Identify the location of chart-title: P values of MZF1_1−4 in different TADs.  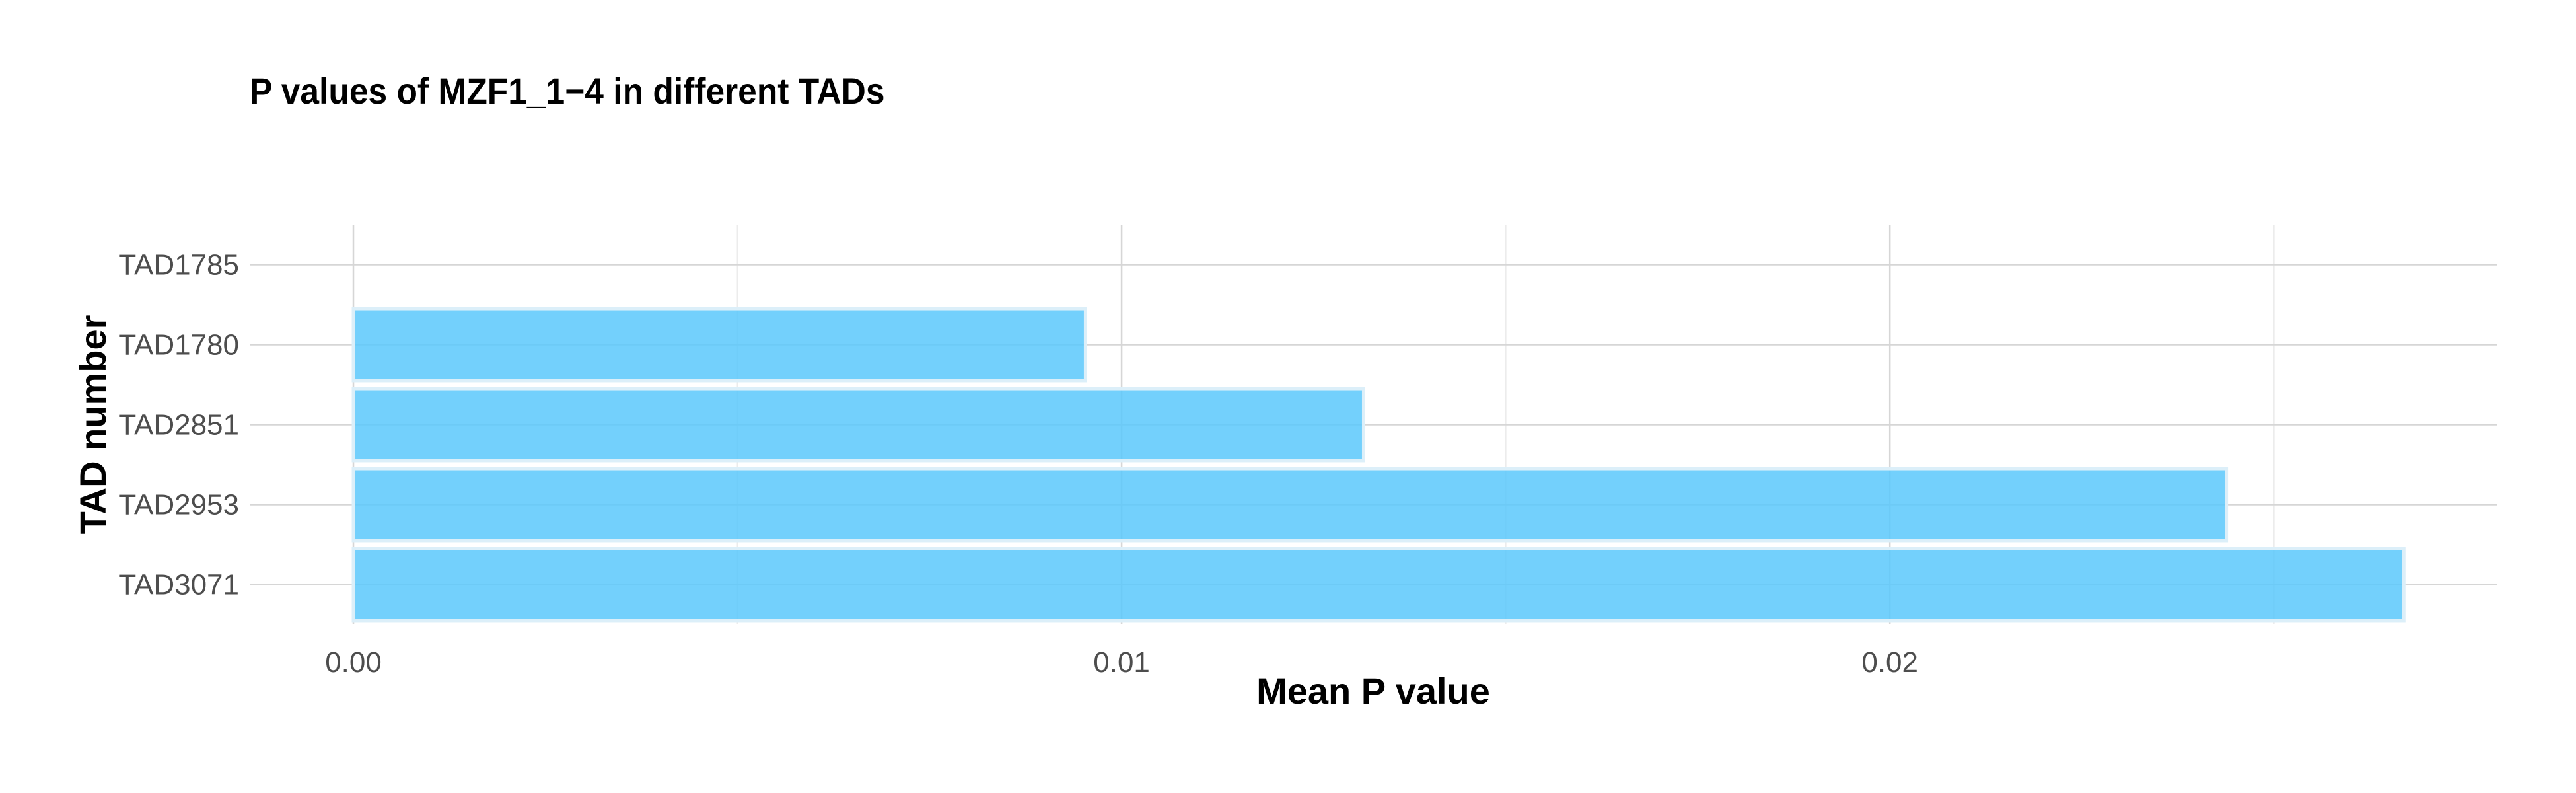
(567, 91).